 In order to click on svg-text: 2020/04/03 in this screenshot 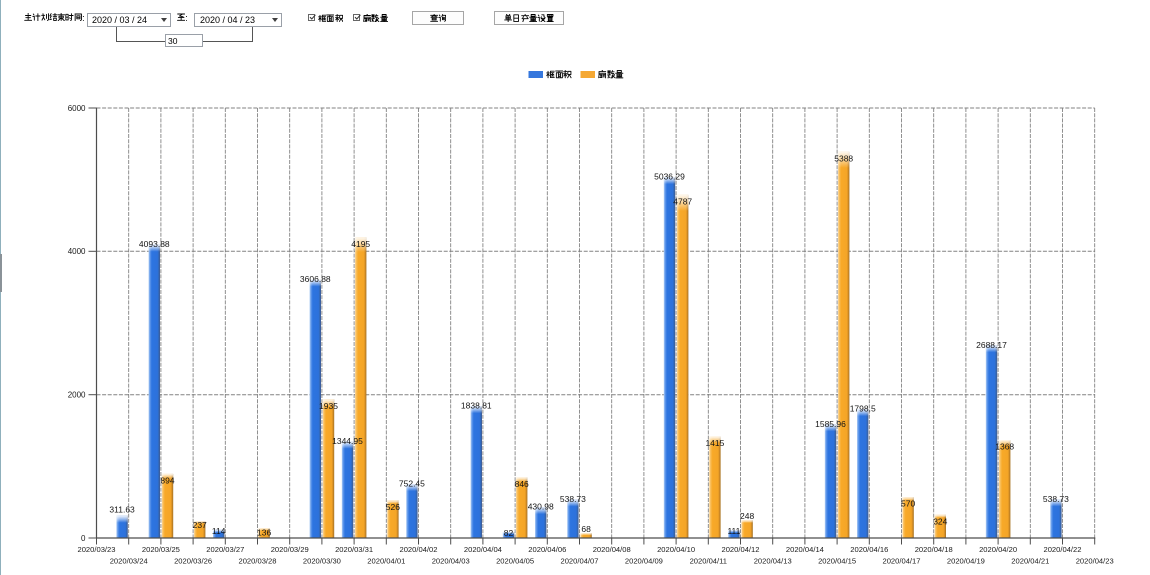, I will do `click(451, 561)`.